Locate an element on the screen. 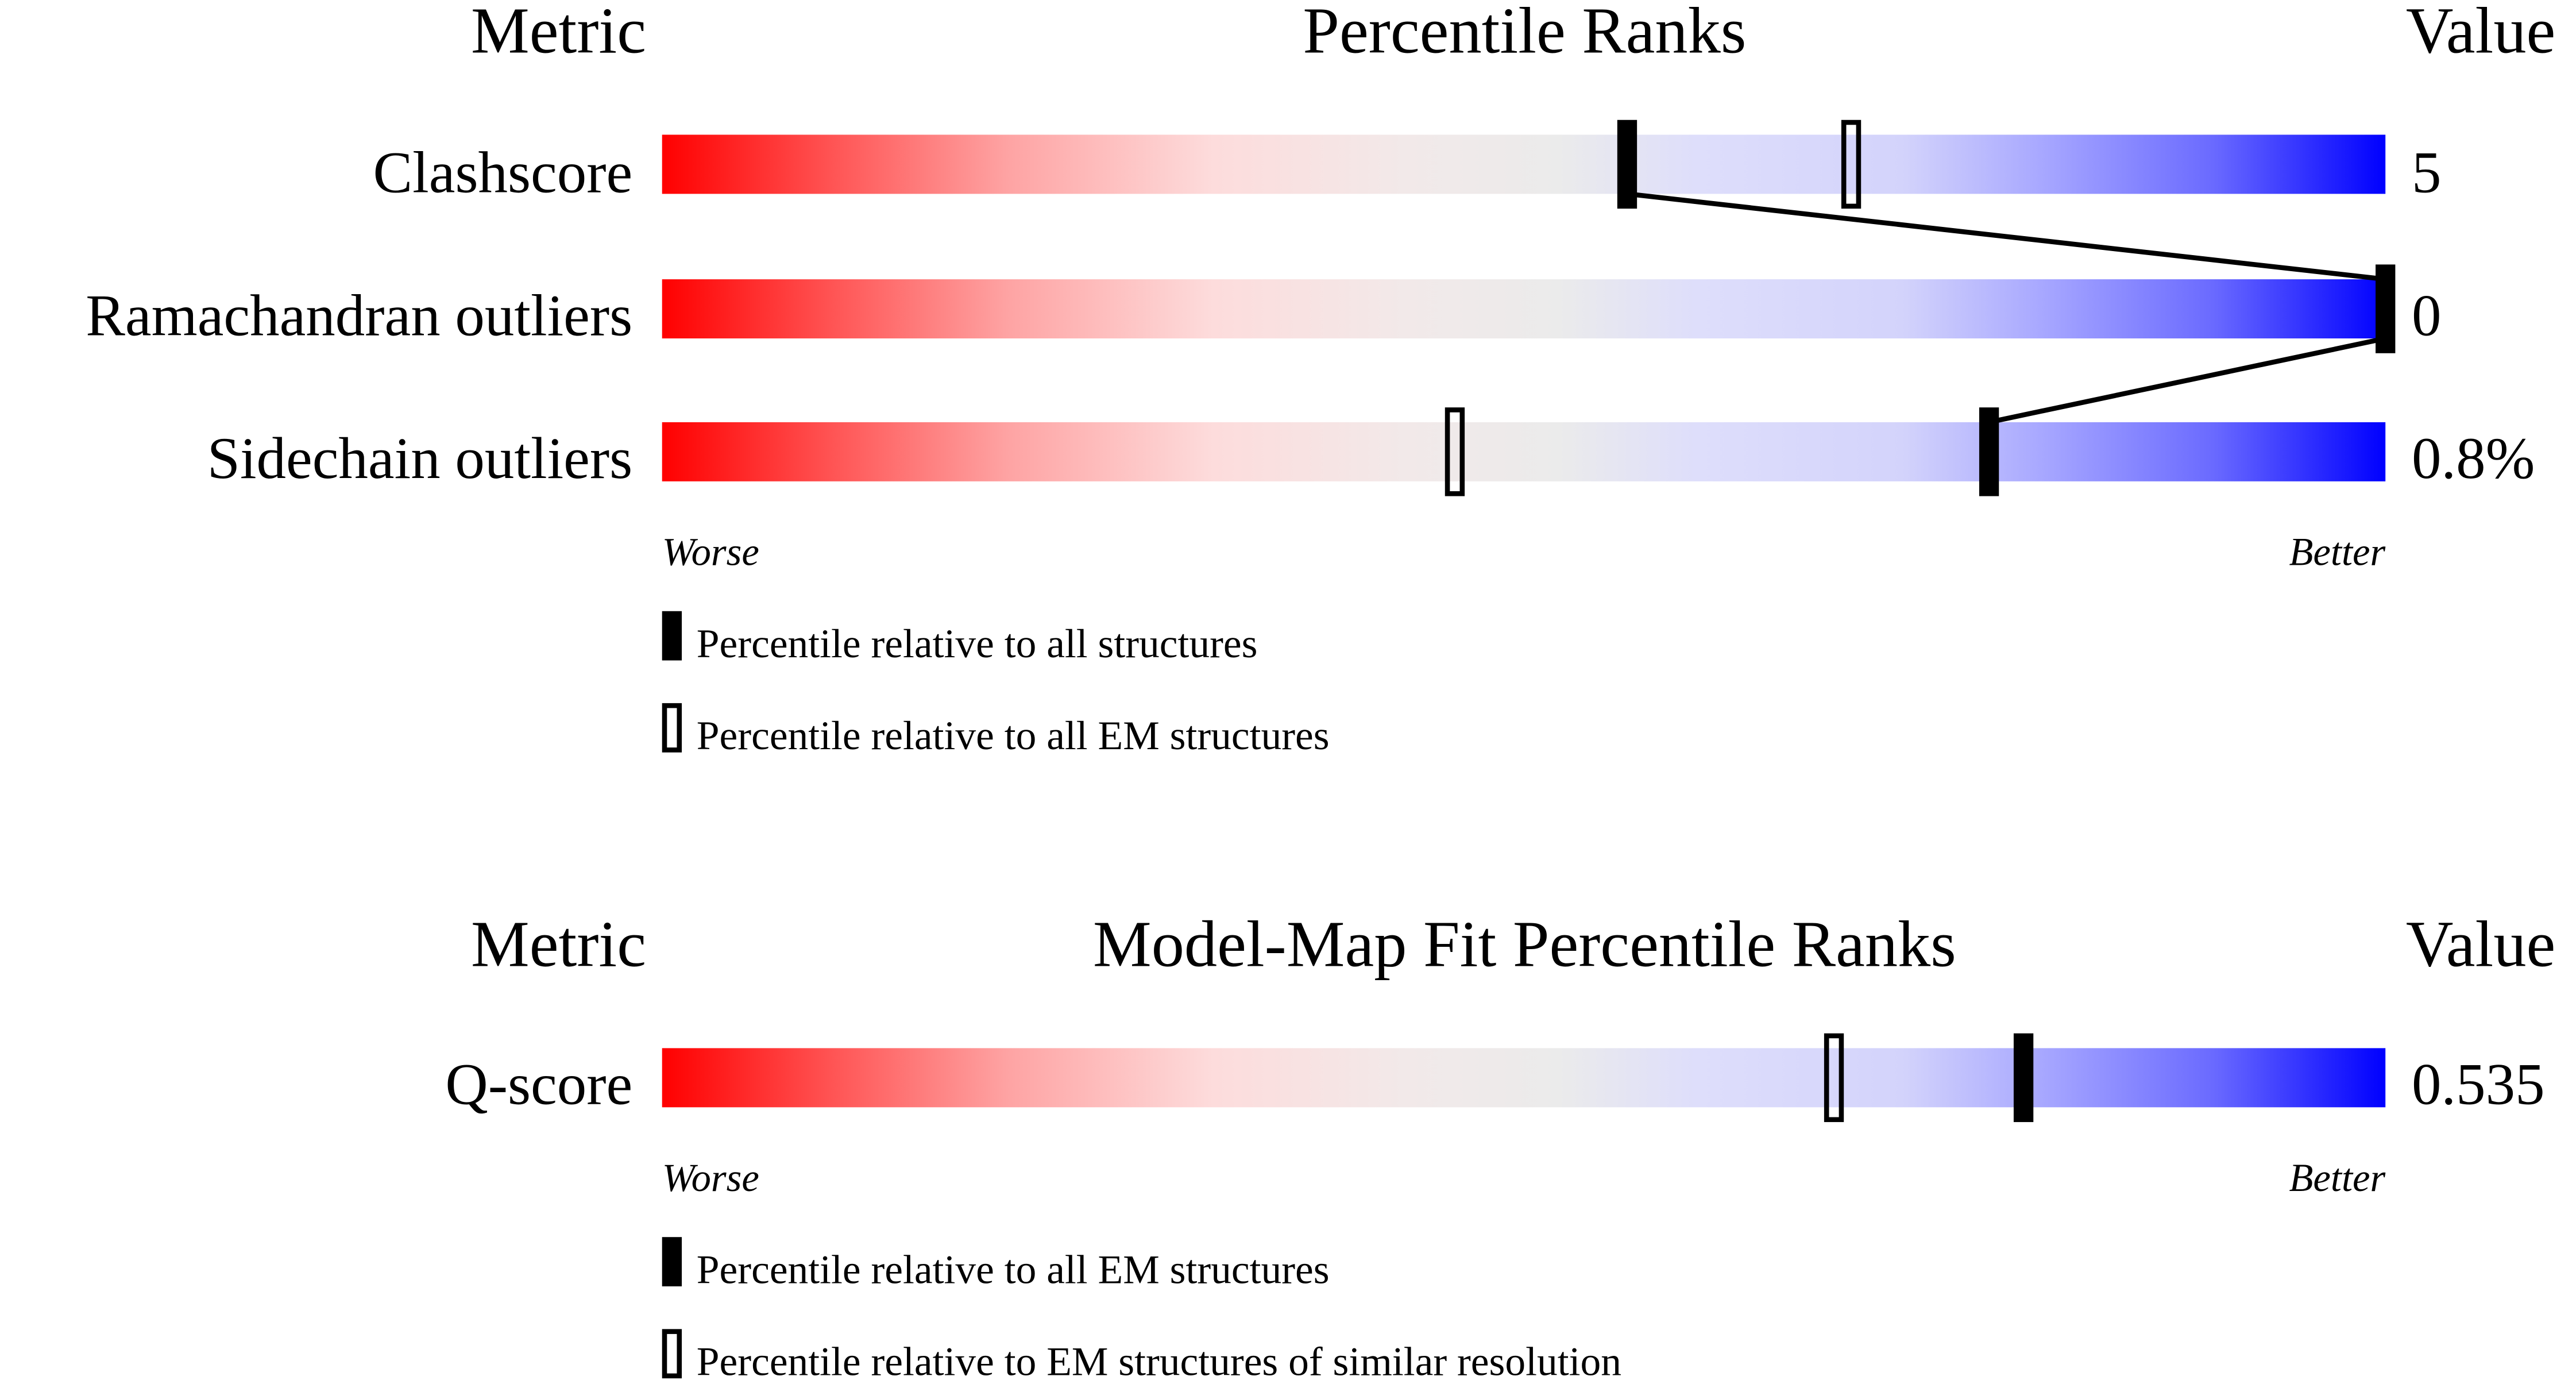 The image size is (2576, 1380). legend-filled-label-2: Percentile relative to all EM structures is located at coordinates (1013, 1269).